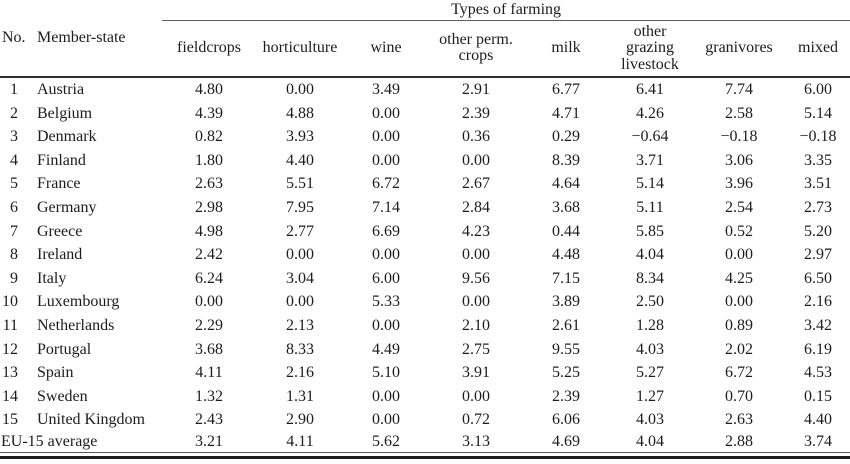 The image size is (850, 464). Describe the element at coordinates (818, 207) in the screenshot. I see `value-cell: 2.73` at that location.